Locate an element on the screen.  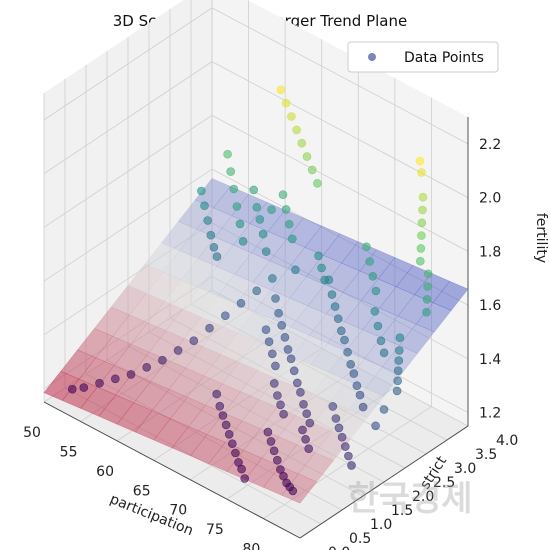
y-tick-label: 3.0 is located at coordinates (465, 469).